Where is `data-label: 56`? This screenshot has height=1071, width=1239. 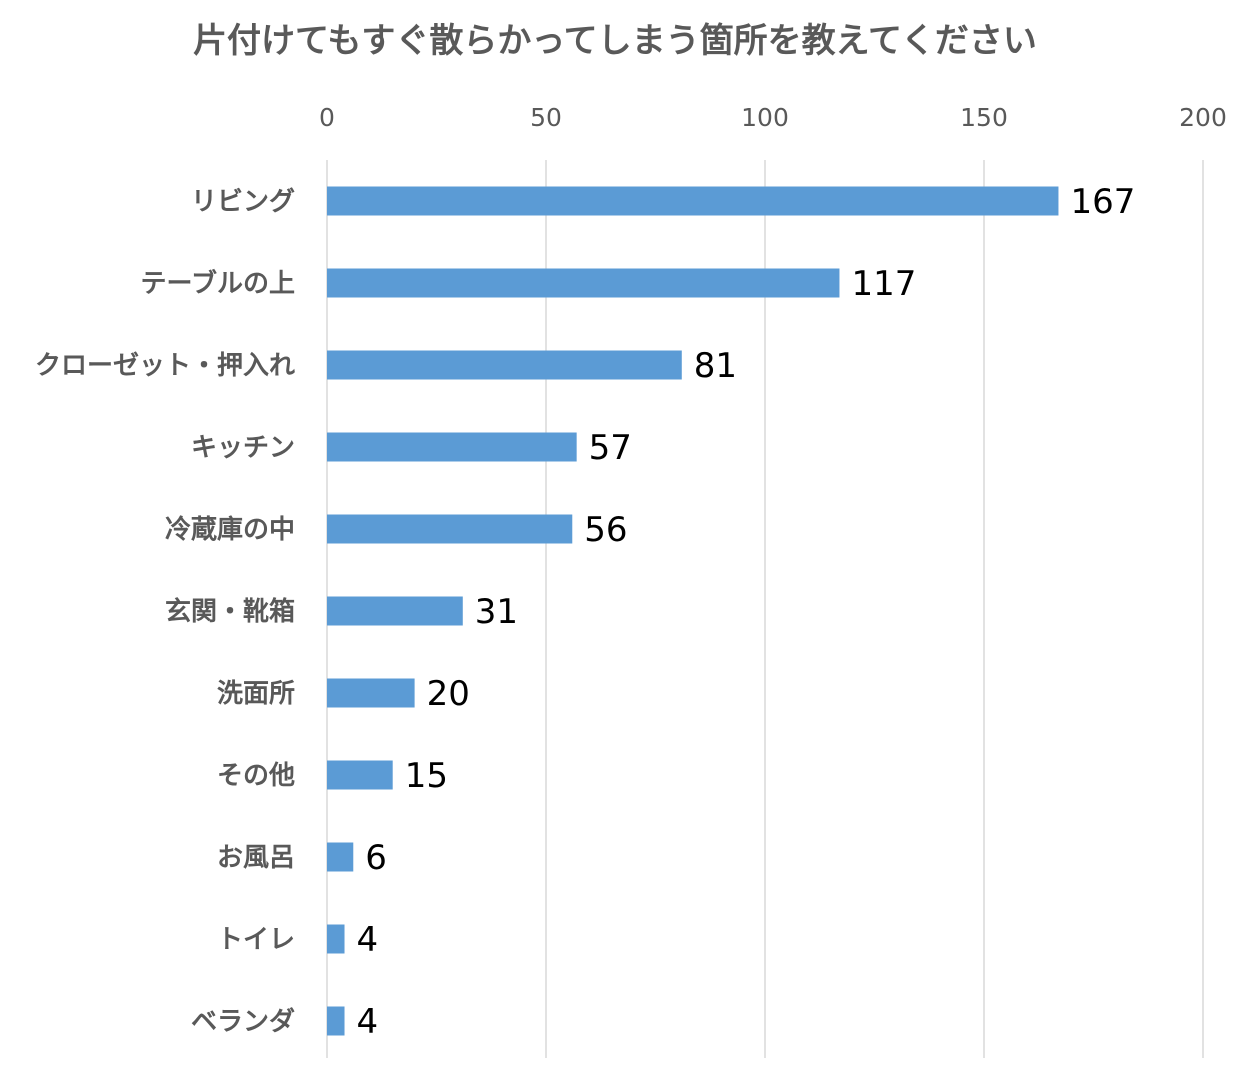 data-label: 56 is located at coordinates (605, 530).